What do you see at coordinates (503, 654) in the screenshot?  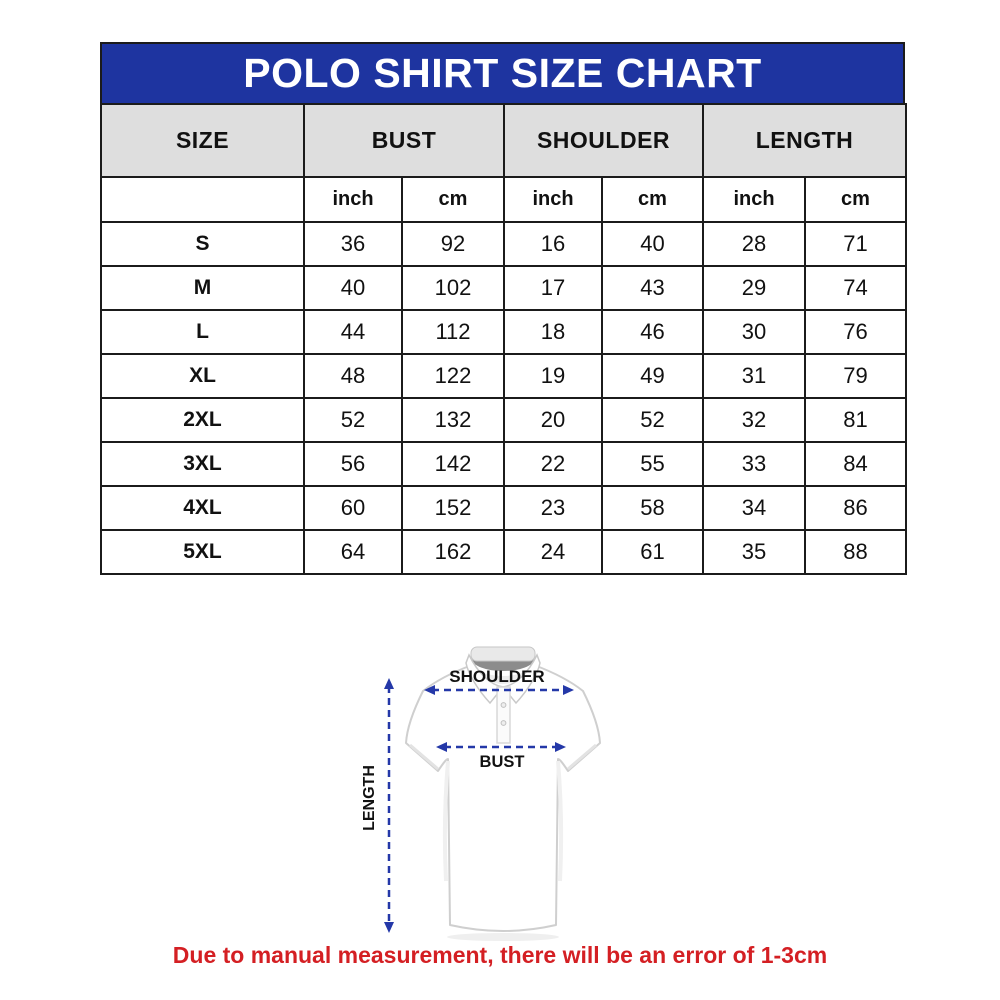 I see `collar-band` at bounding box center [503, 654].